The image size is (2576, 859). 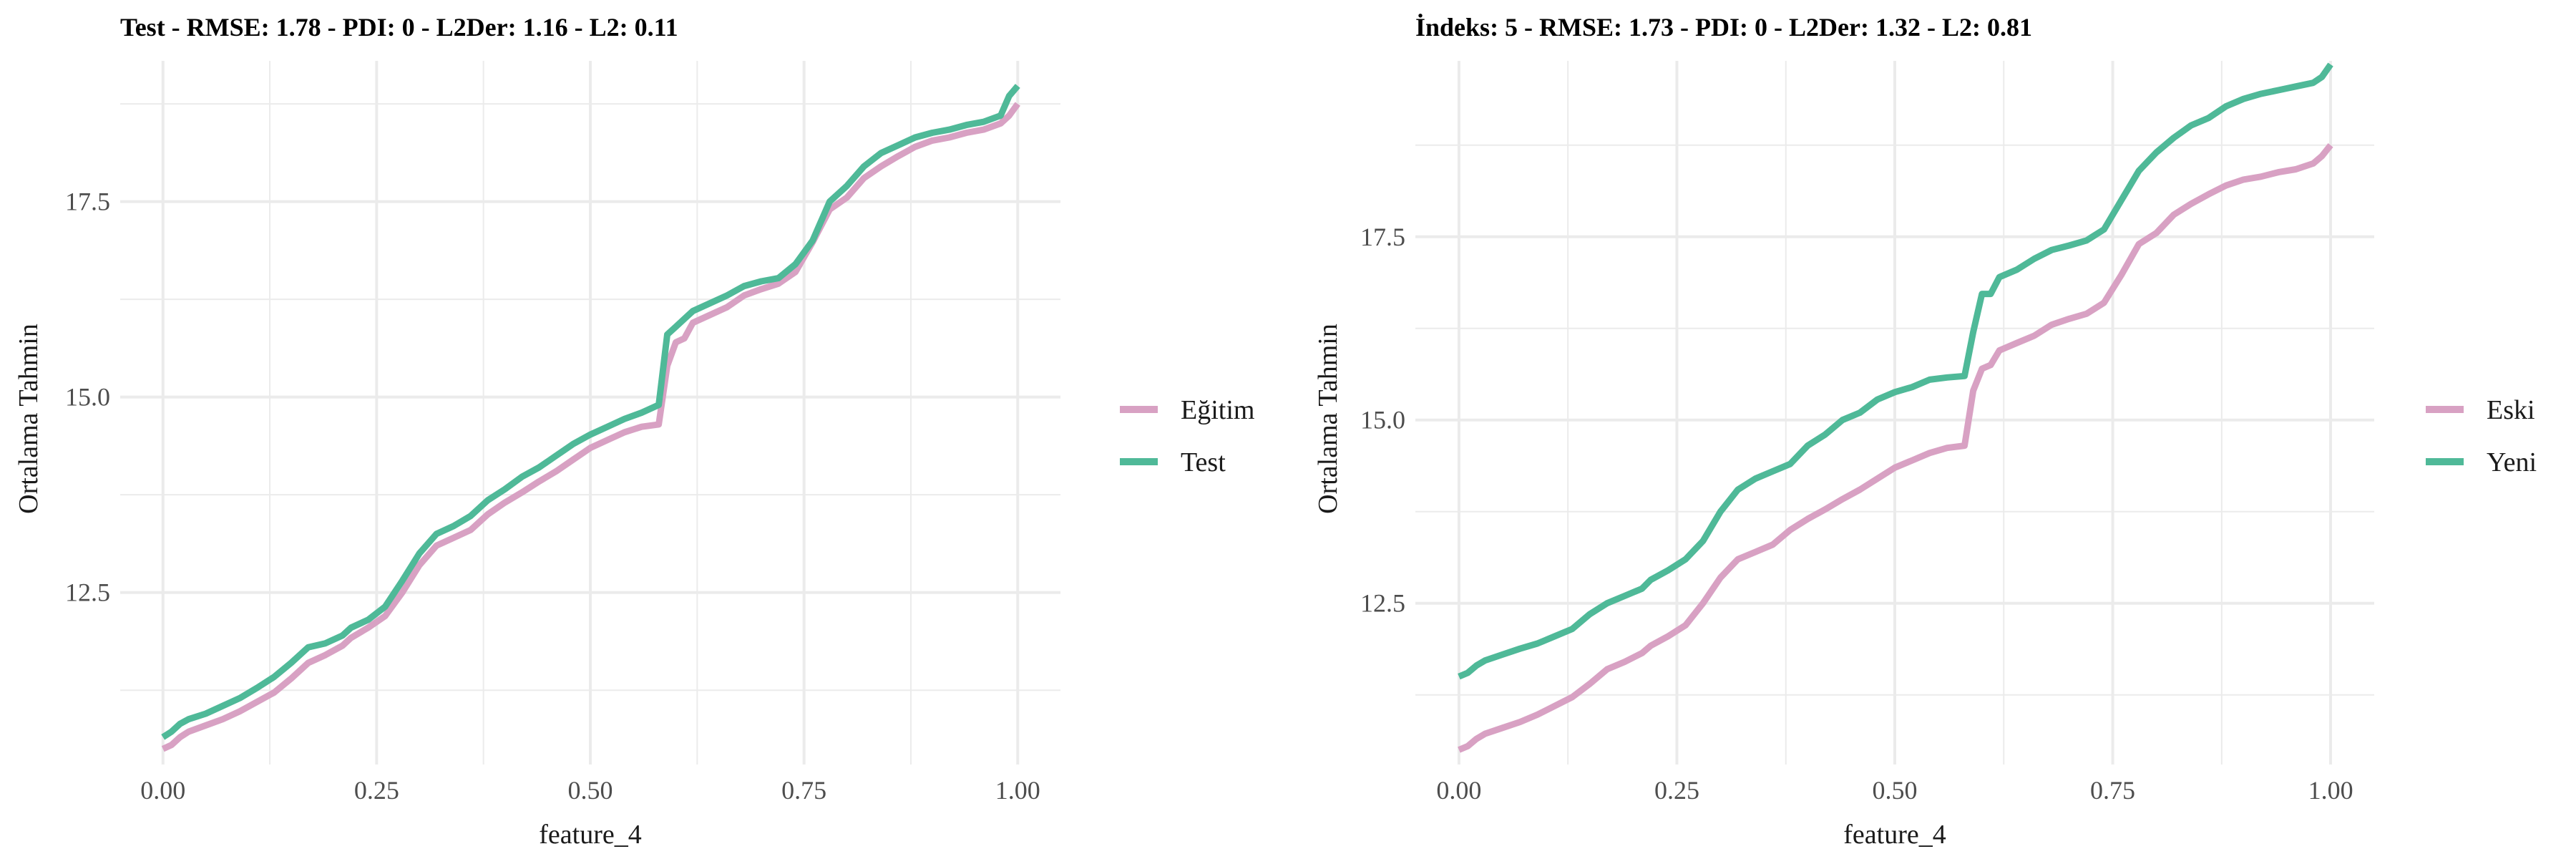 I want to click on chart-2-y-ticks: 12.5 15.0 17.5, so click(x=1382, y=420).